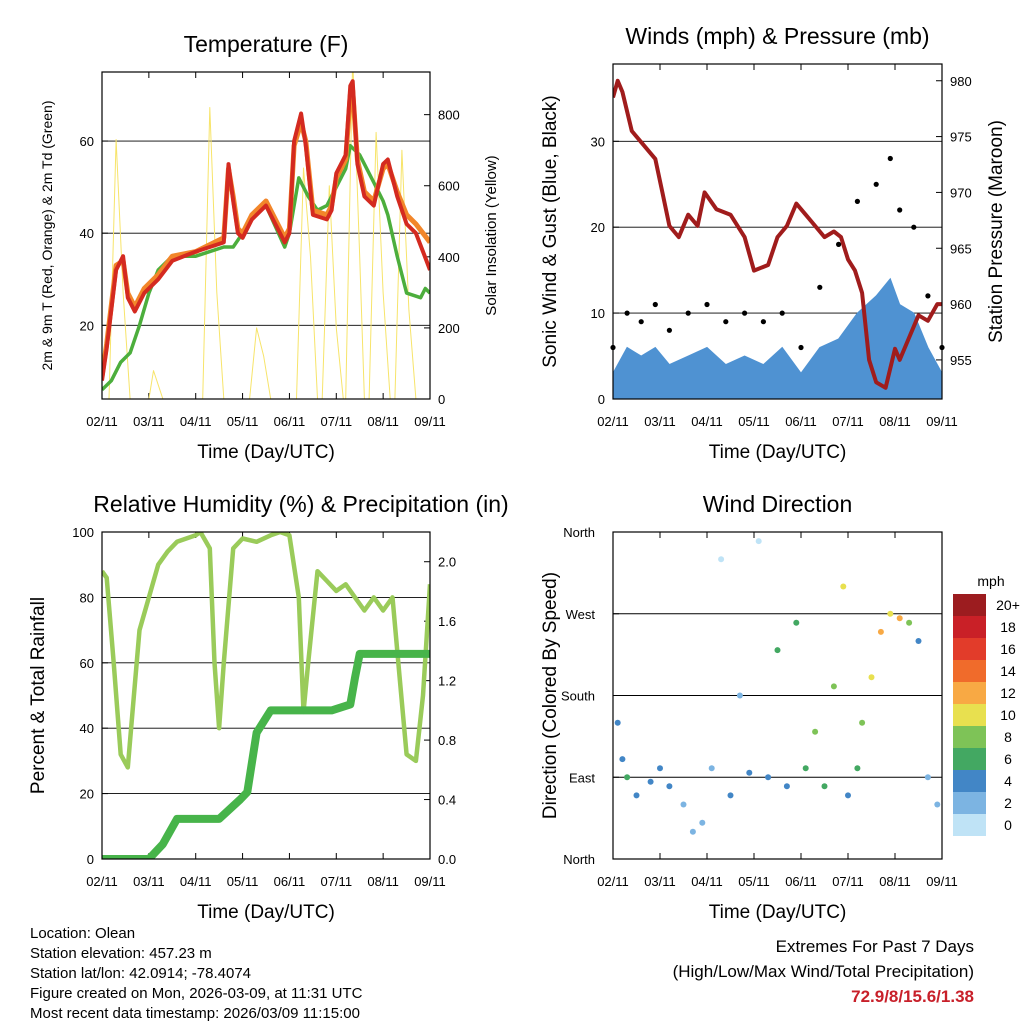  What do you see at coordinates (121, 953) in the screenshot?
I see `elevation-text: Station elevation: 457.23 m` at bounding box center [121, 953].